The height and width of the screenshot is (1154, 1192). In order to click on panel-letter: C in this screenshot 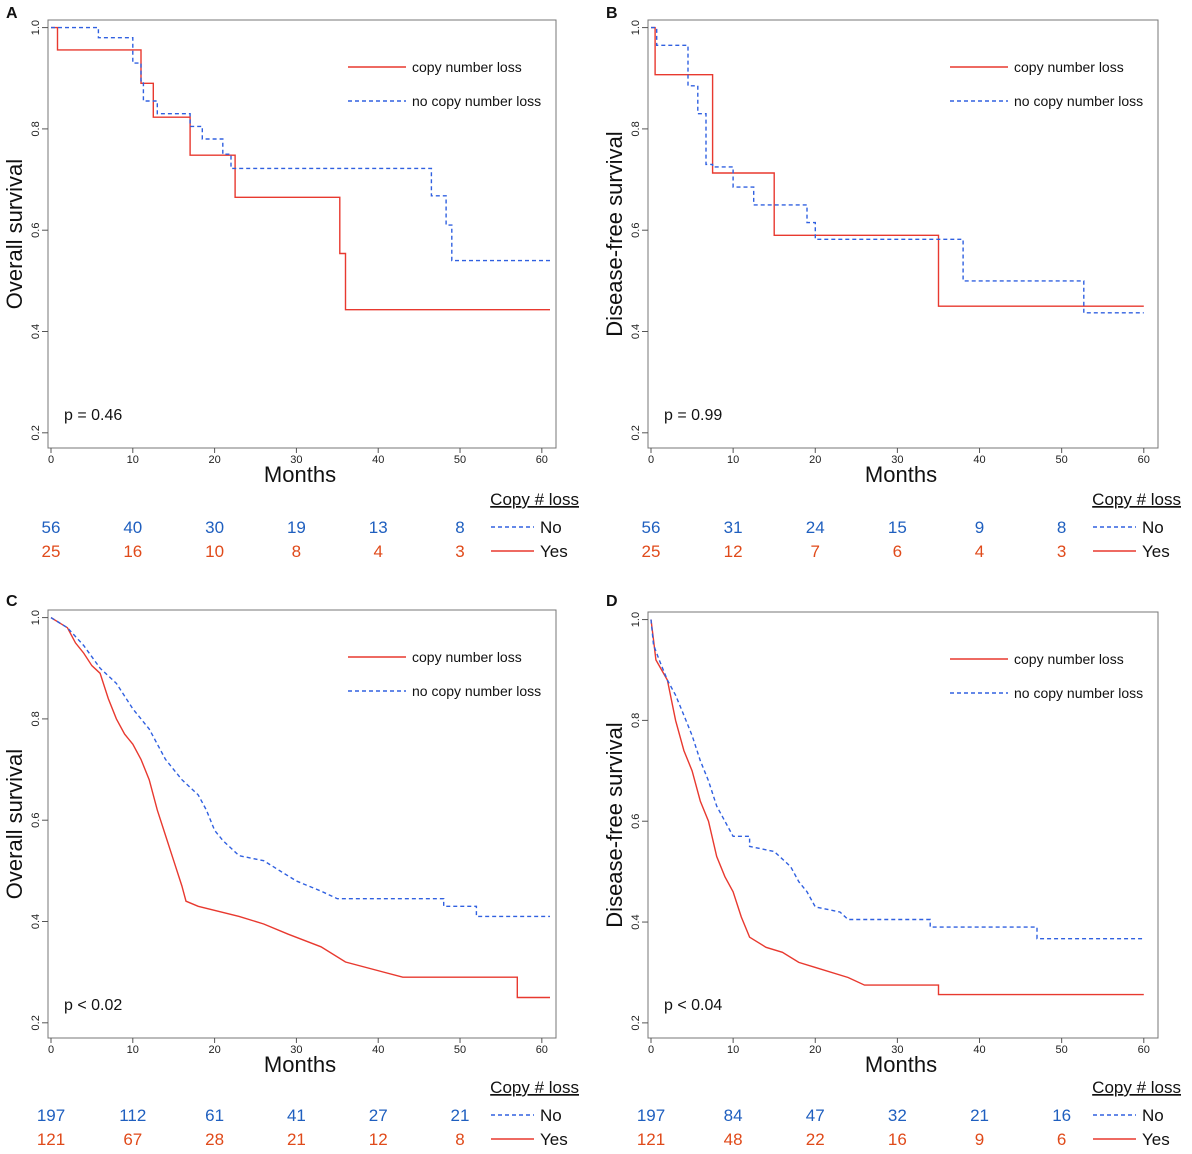, I will do `click(12, 601)`.